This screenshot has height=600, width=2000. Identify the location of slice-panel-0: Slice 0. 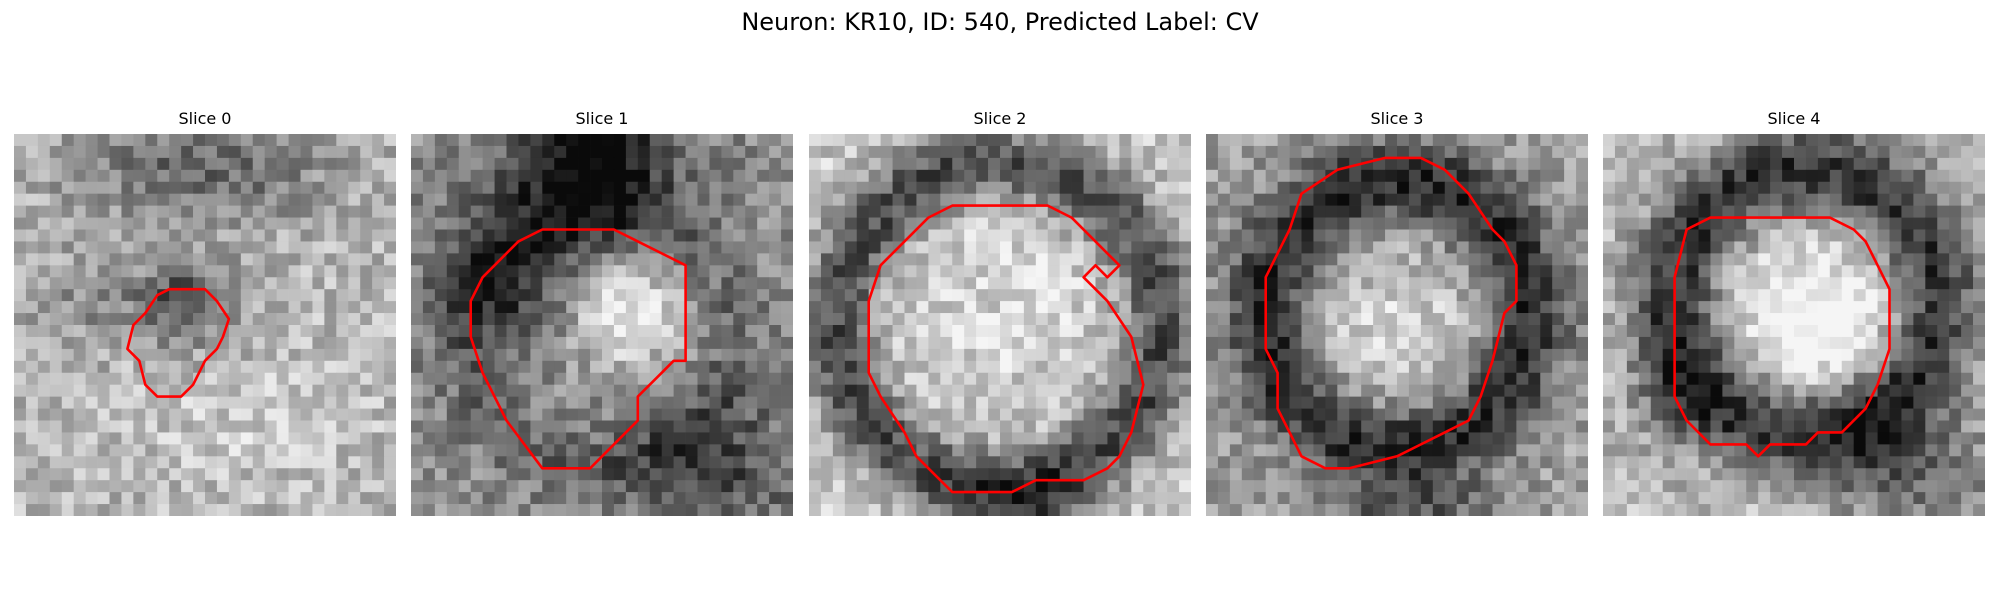
(205, 313).